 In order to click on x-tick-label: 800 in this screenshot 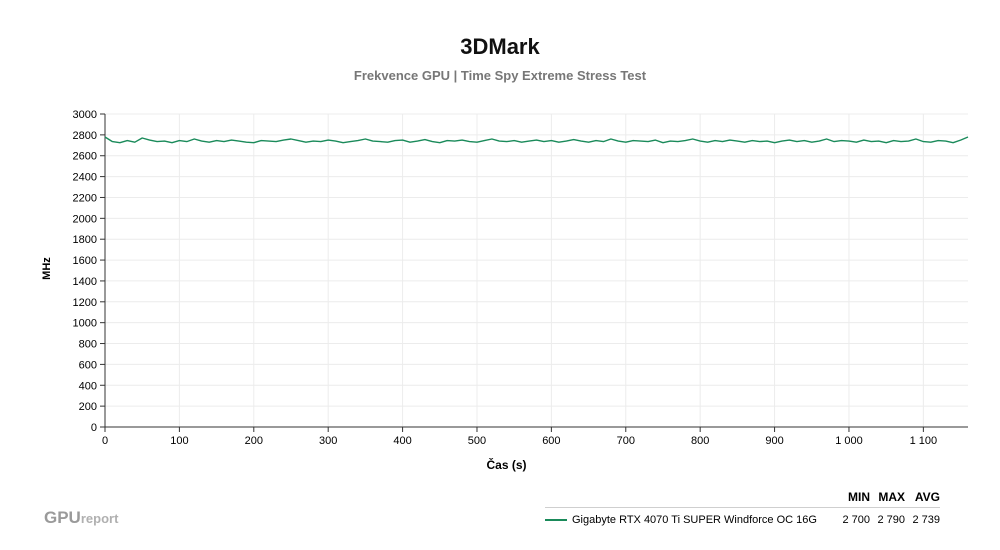, I will do `click(700, 441)`.